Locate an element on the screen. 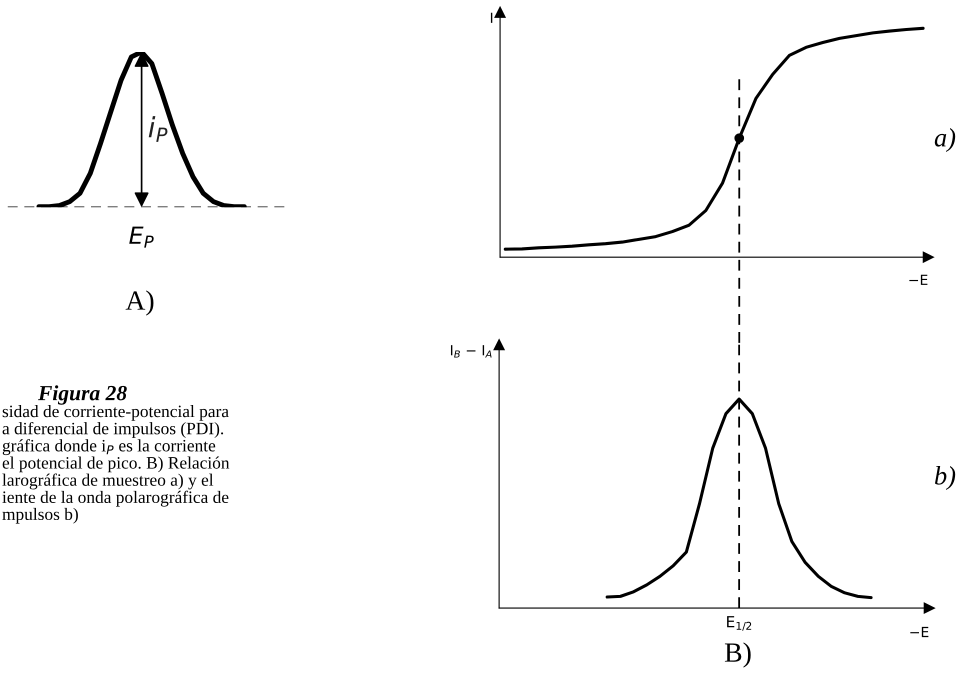 The height and width of the screenshot is (684, 958). y-axis-title: I is located at coordinates (491, 17).